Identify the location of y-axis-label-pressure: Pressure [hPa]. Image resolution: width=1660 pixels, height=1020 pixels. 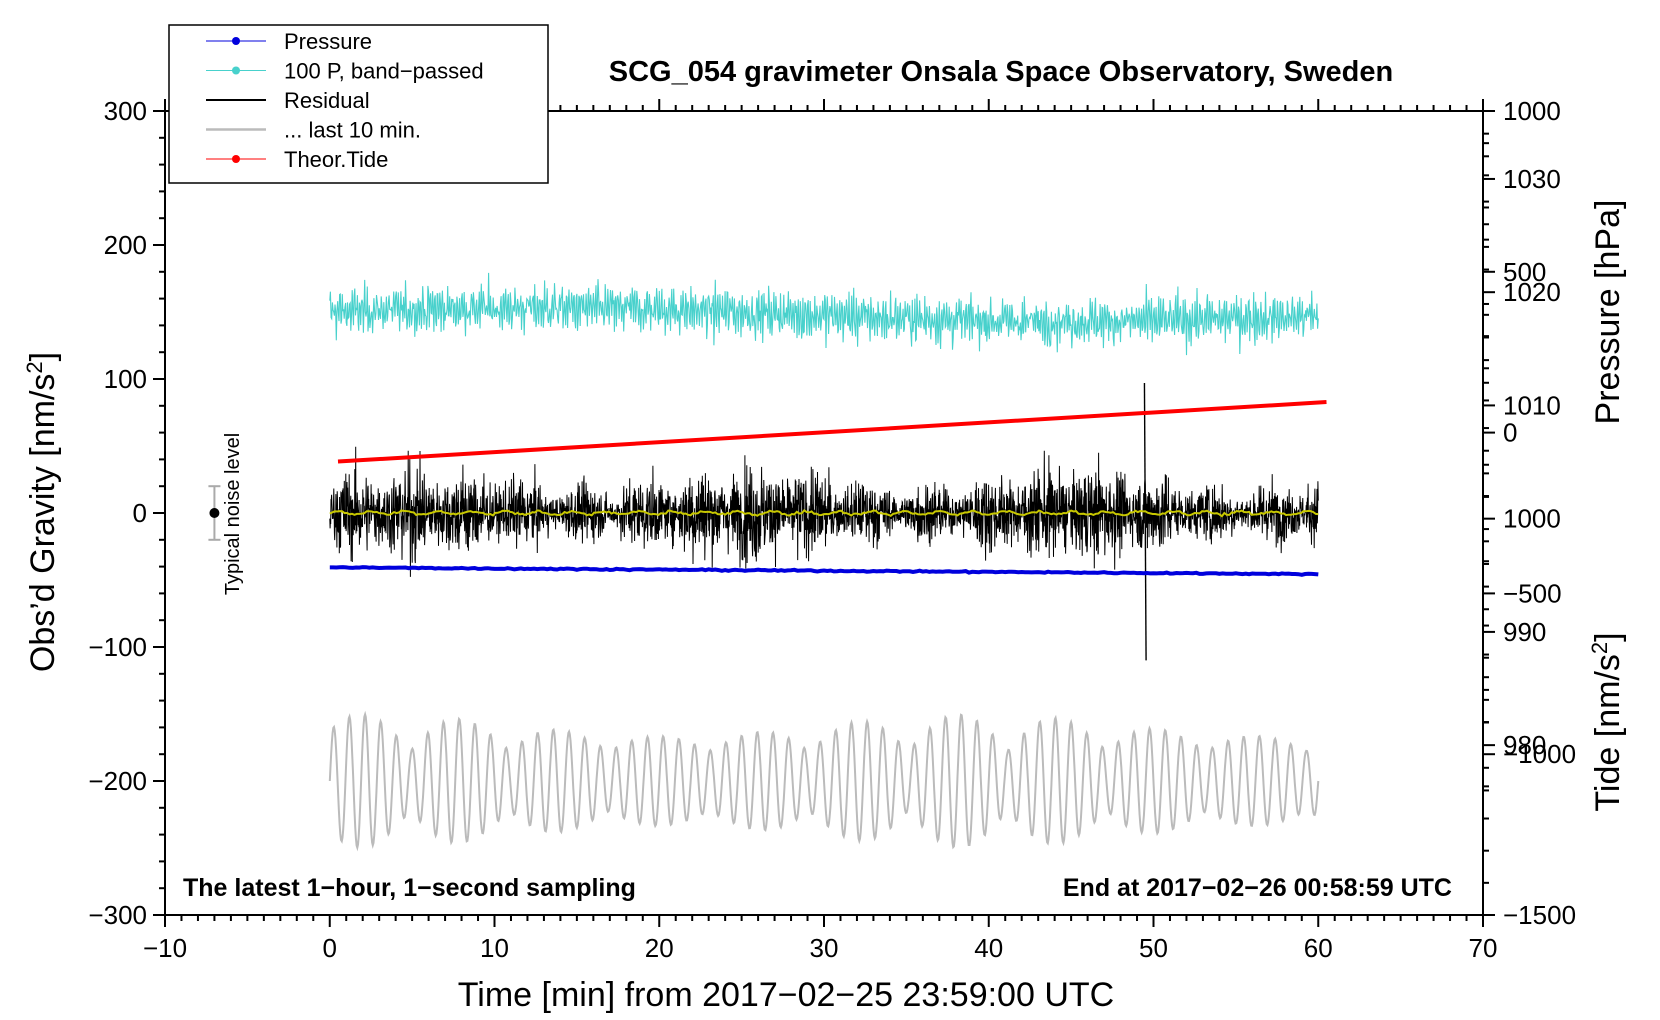
(1608, 312).